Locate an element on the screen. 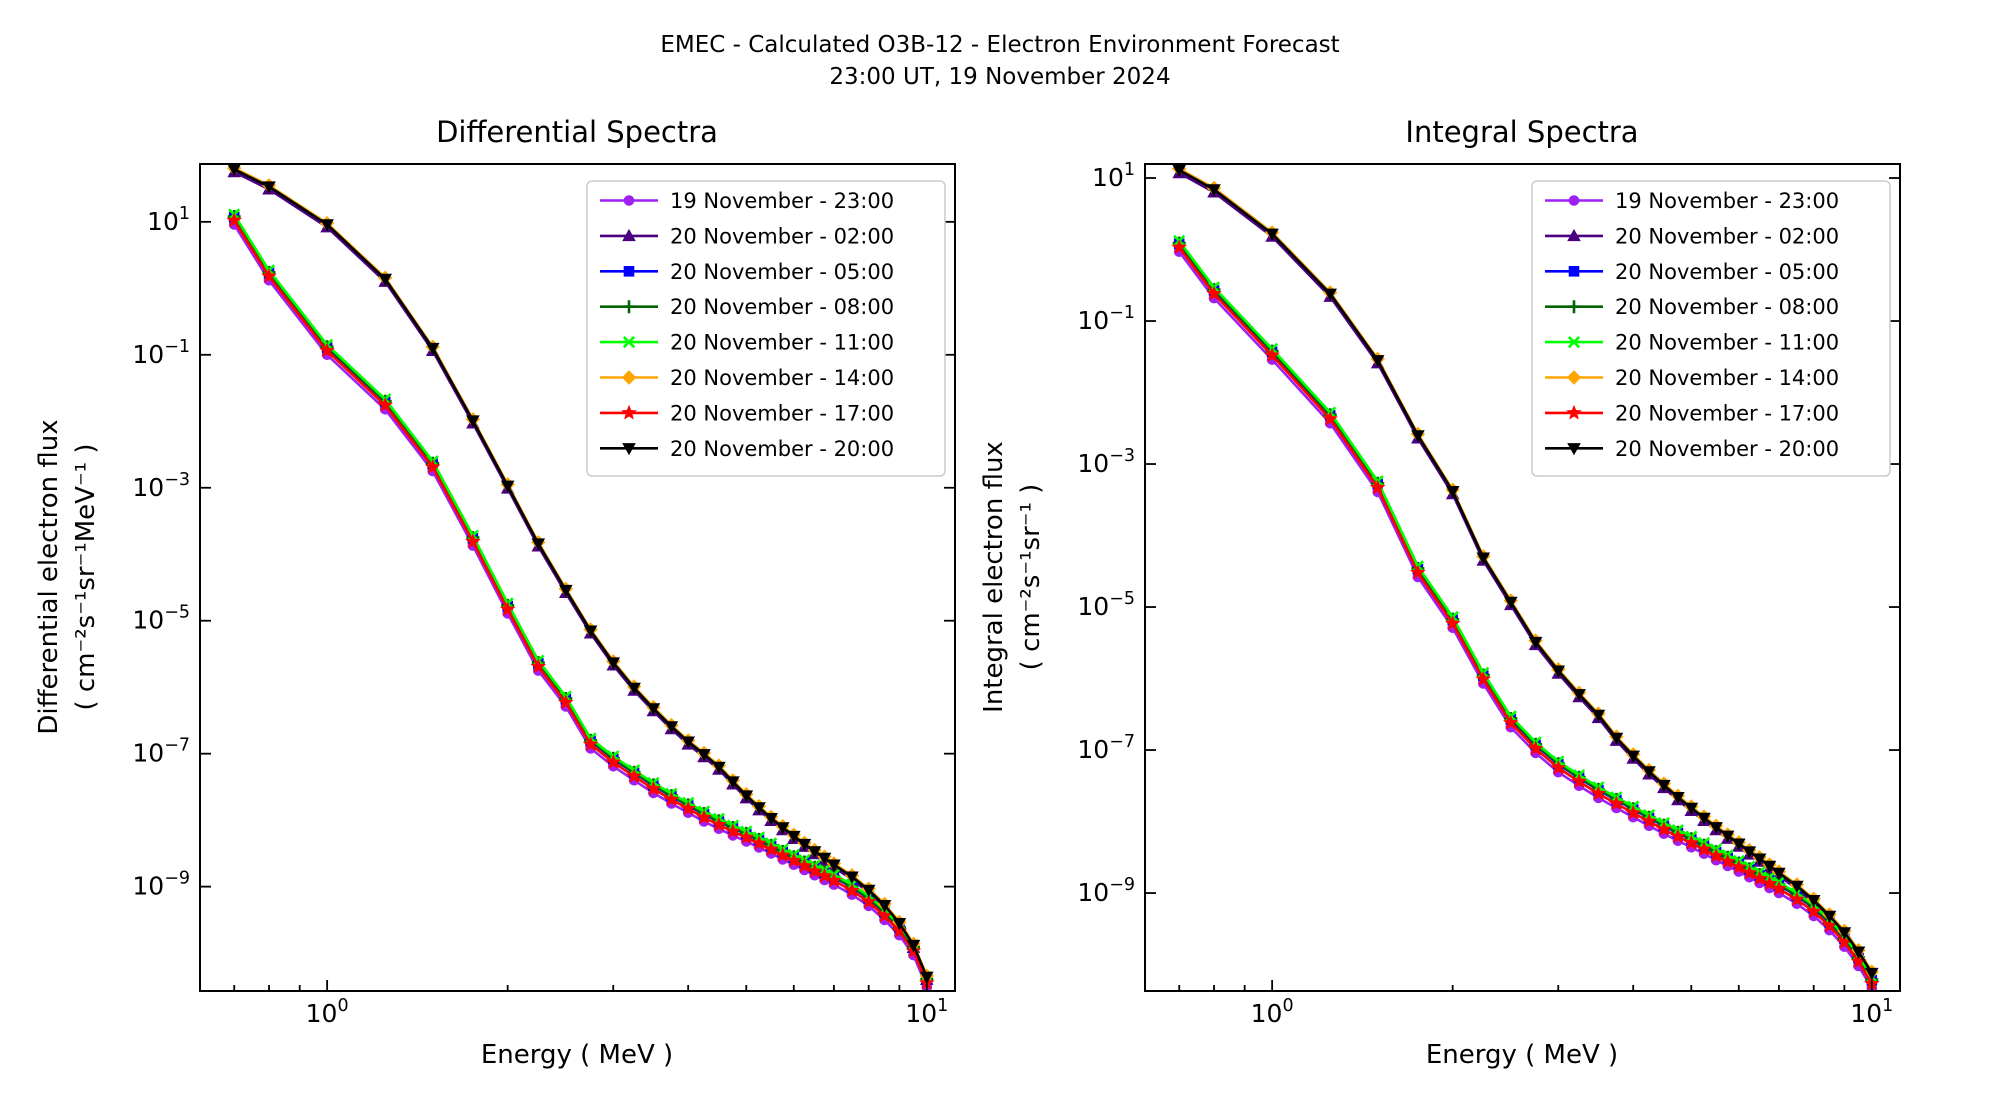 The height and width of the screenshot is (1100, 2000). panel-title-differential: Differential Spectra is located at coordinates (577, 132).